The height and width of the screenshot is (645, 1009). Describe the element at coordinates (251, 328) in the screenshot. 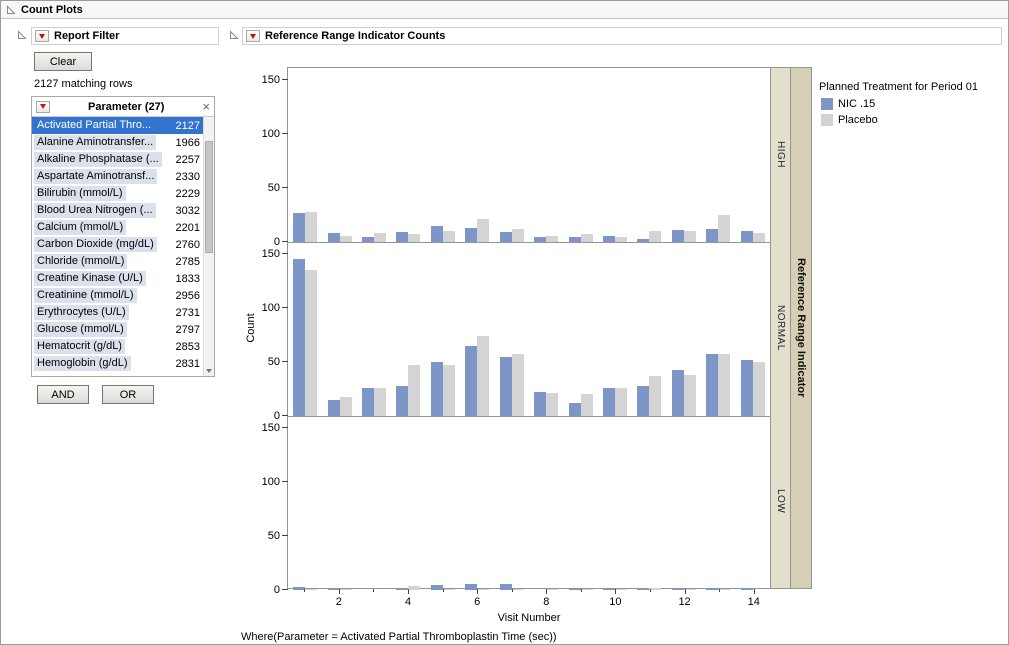

I see `y-axis-title: Count` at that location.